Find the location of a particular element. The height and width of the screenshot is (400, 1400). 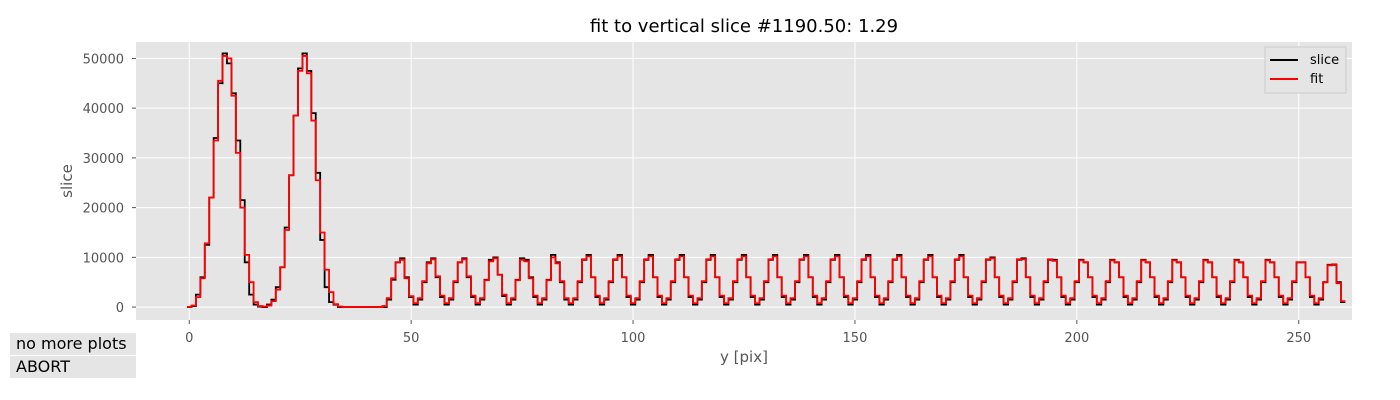

legend-label-slice: slice is located at coordinates (1324, 60).